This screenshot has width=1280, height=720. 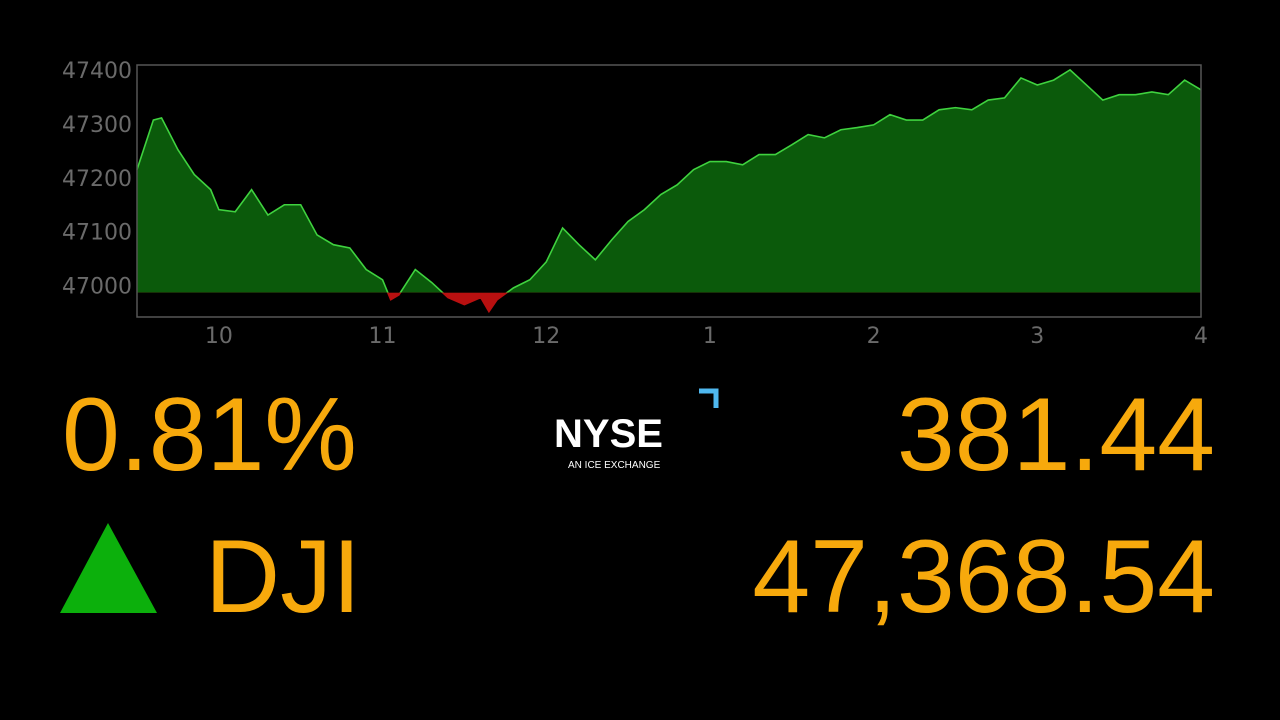 I want to click on logo-name: NYSE, so click(x=608, y=434).